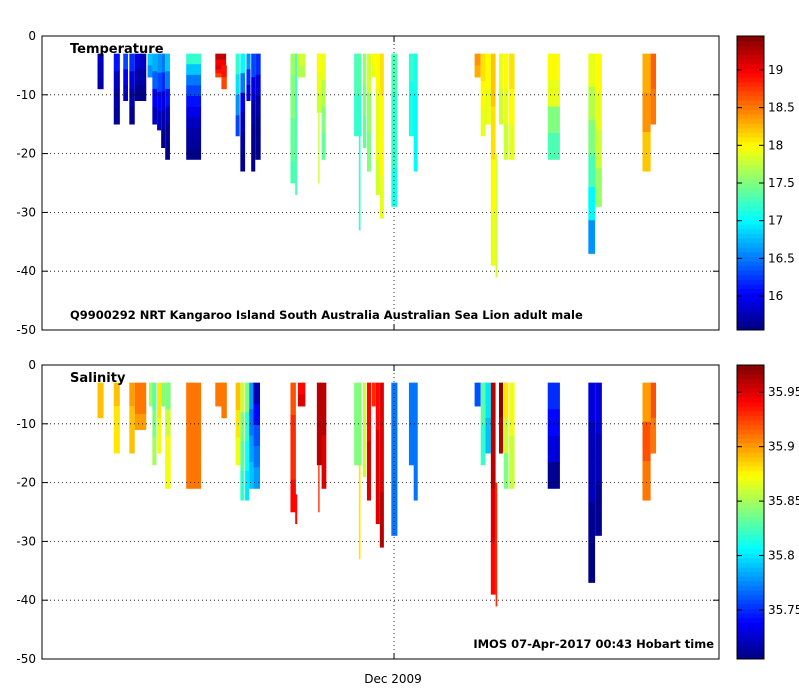 Image resolution: width=799 pixels, height=700 pixels. Describe the element at coordinates (783, 610) in the screenshot. I see `colorbar-tick-label: 35.75` at that location.